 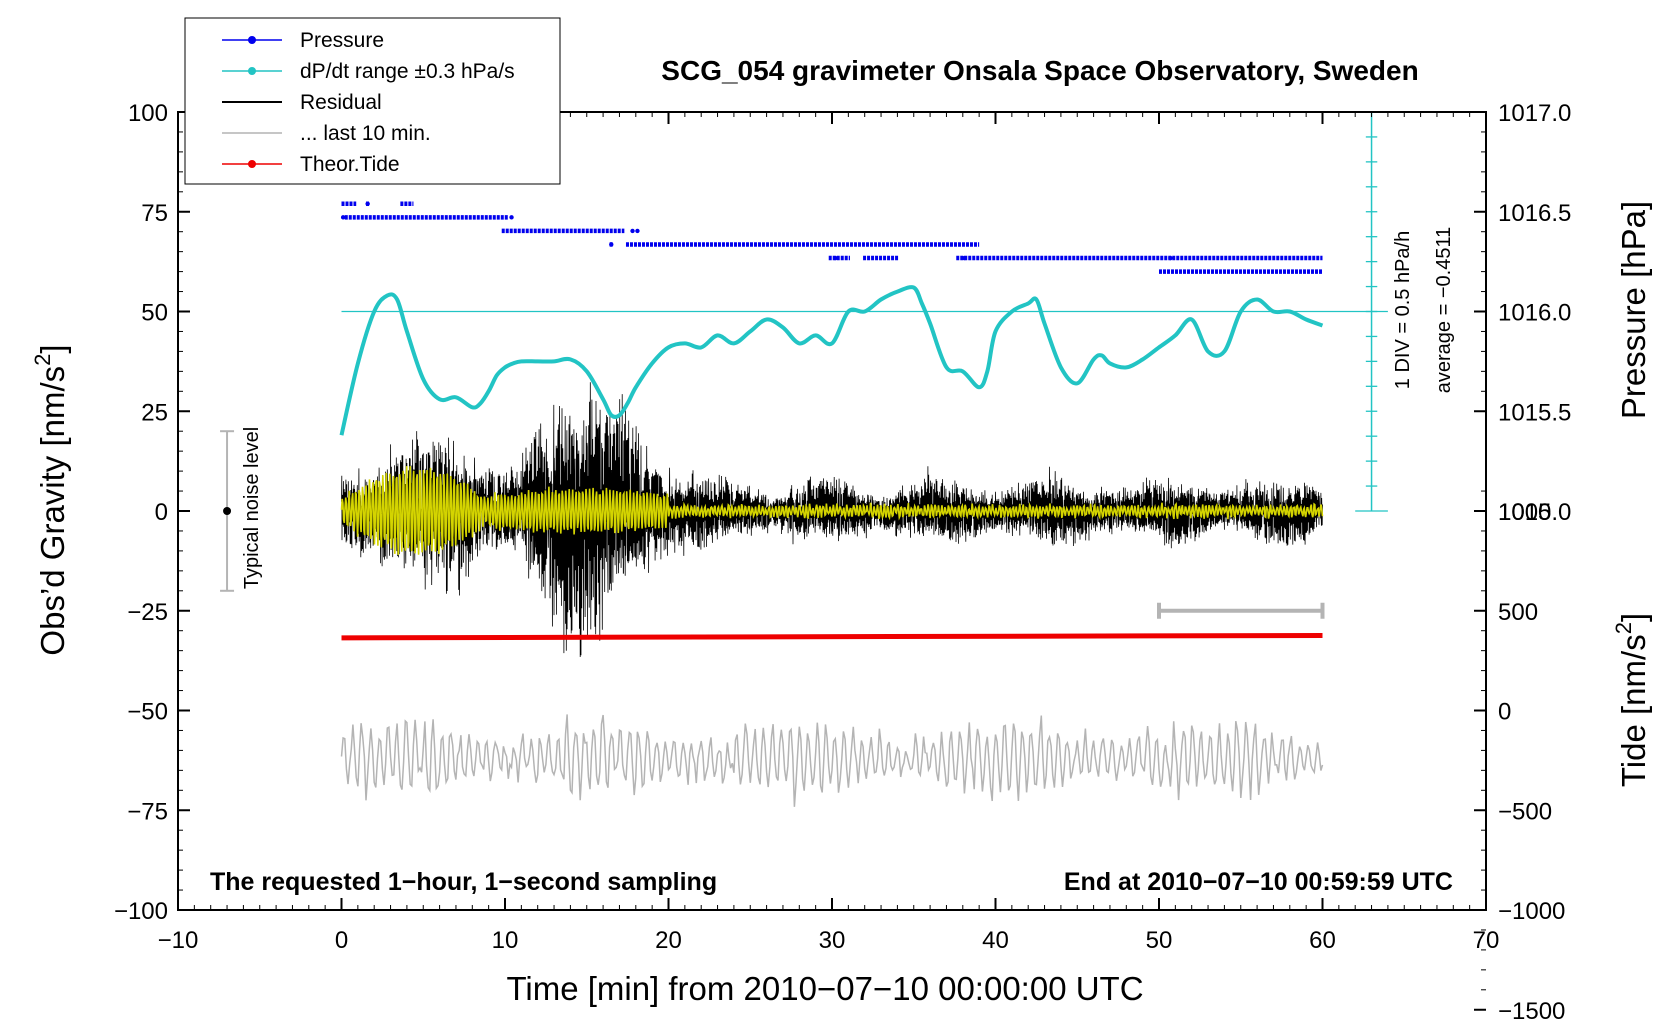 What do you see at coordinates (1534, 412) in the screenshot?
I see `pressure-tick-label: 1015.5` at bounding box center [1534, 412].